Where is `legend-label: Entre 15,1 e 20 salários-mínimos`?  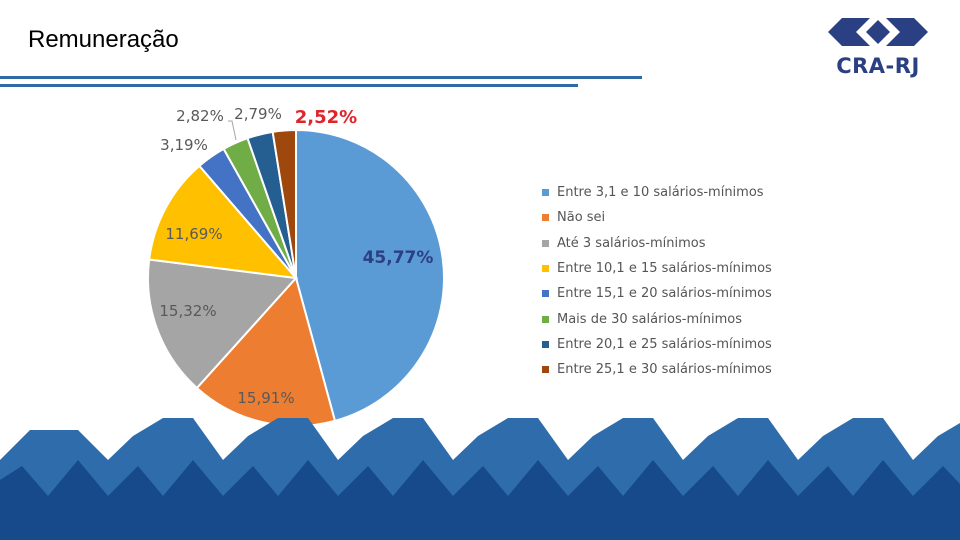 legend-label: Entre 15,1 e 20 salários-mínimos is located at coordinates (664, 294).